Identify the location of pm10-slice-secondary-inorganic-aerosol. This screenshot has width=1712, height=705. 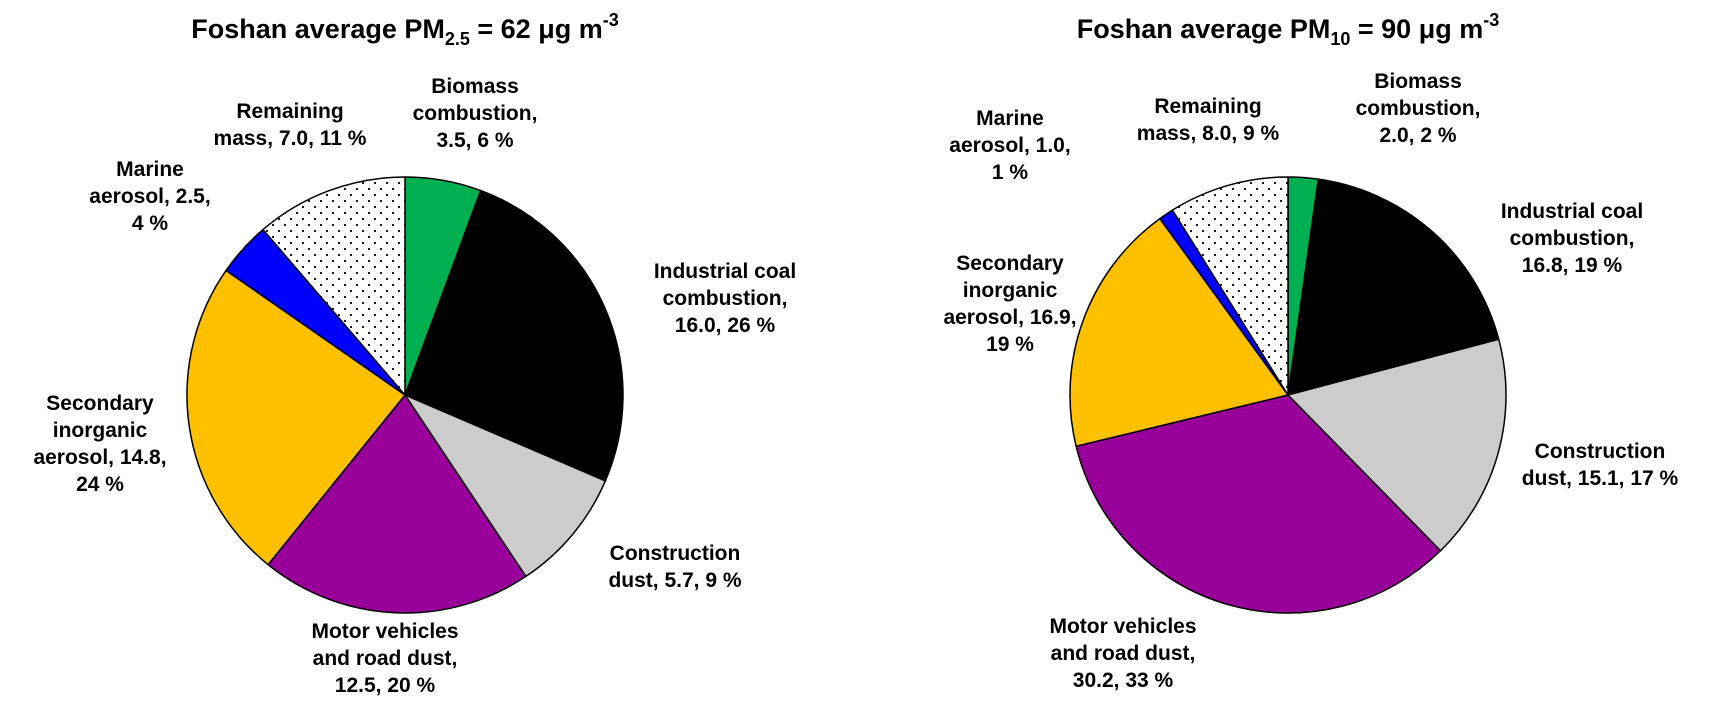
(1179, 332).